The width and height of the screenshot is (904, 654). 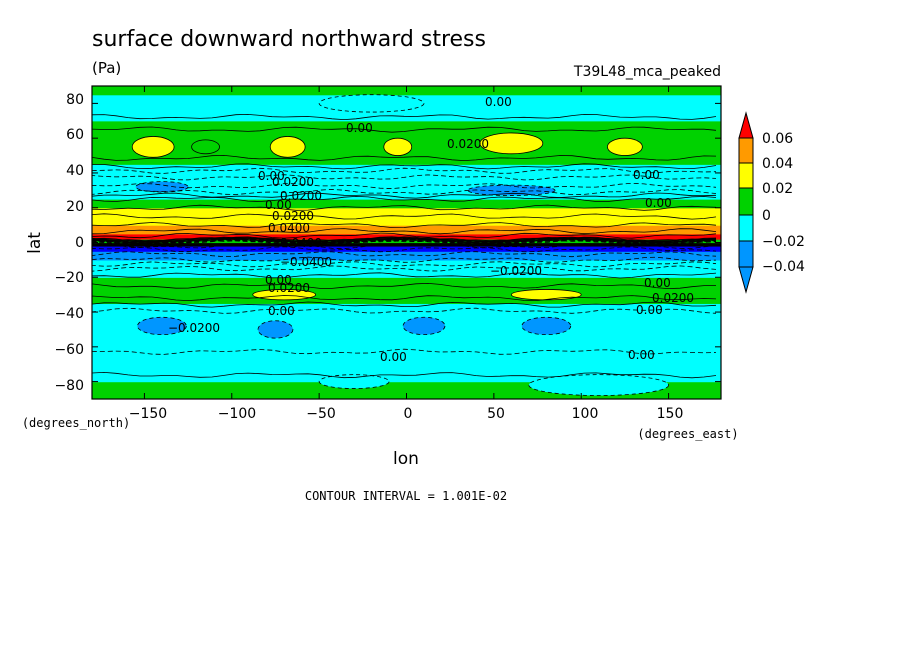 I want to click on x-tick-label: 150, so click(x=670, y=414).